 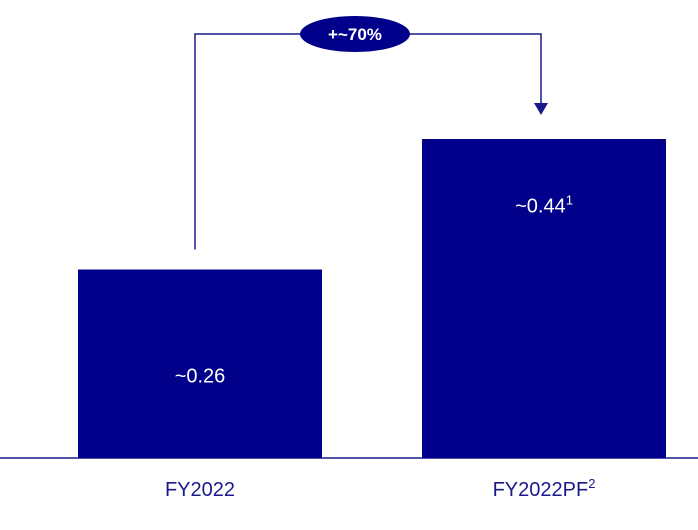 What do you see at coordinates (200, 377) in the screenshot?
I see `value-label-fy2022: ~0.26` at bounding box center [200, 377].